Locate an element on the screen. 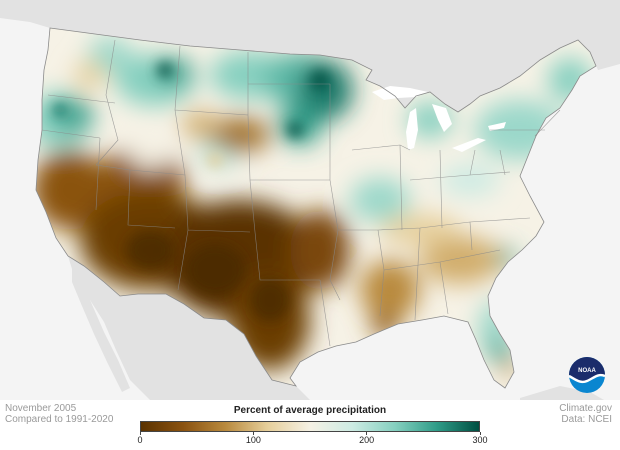  legend-tick-label: 200 is located at coordinates (367, 440).